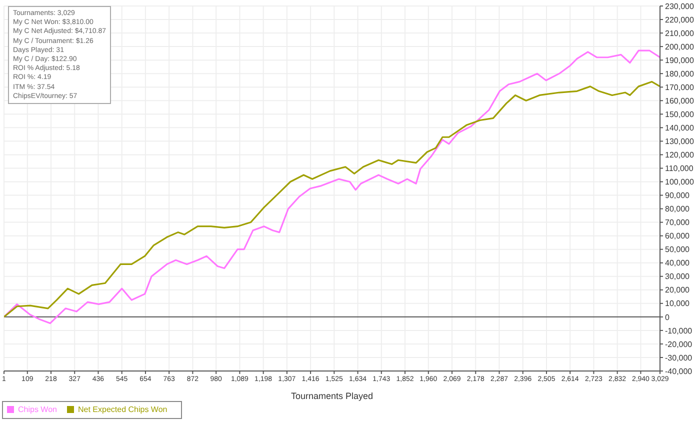 Image resolution: width=700 pixels, height=421 pixels. Describe the element at coordinates (679, 182) in the screenshot. I see `y-tick-label: 100,000` at that location.